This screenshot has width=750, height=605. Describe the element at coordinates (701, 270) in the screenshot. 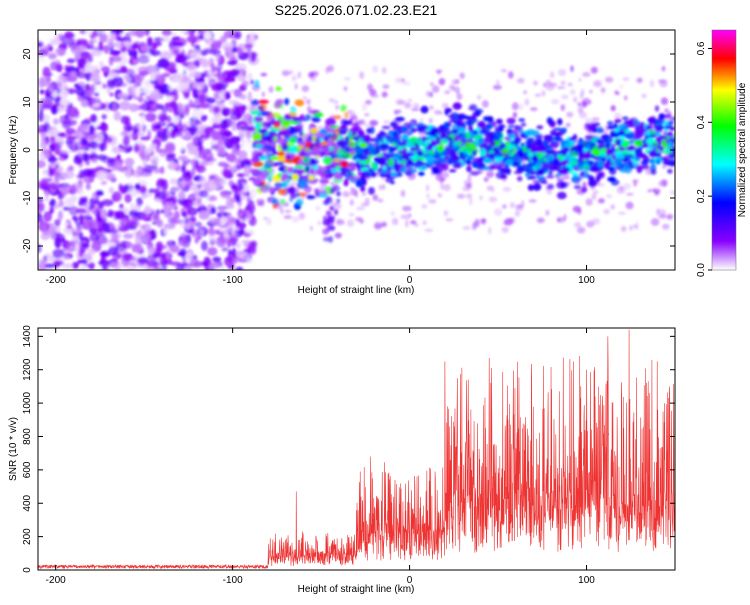

I see `colorbar-tick-label: 0.0` at that location.